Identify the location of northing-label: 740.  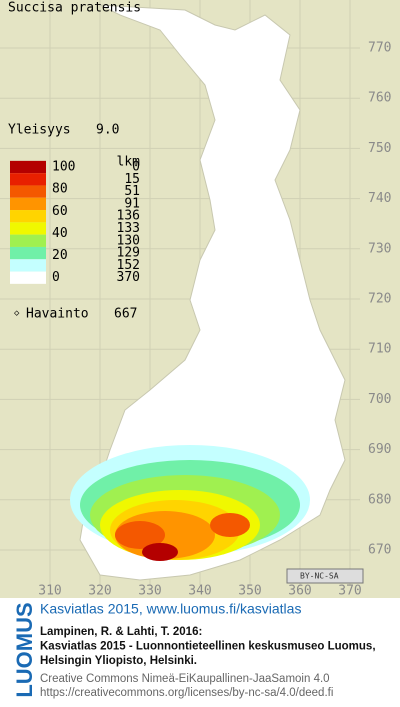
(379, 198).